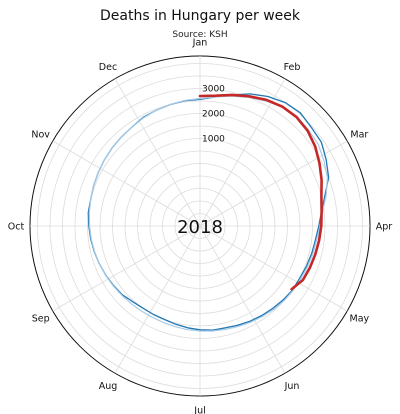 The height and width of the screenshot is (414, 400). I want to click on month-label-oct: Oct, so click(16, 227).